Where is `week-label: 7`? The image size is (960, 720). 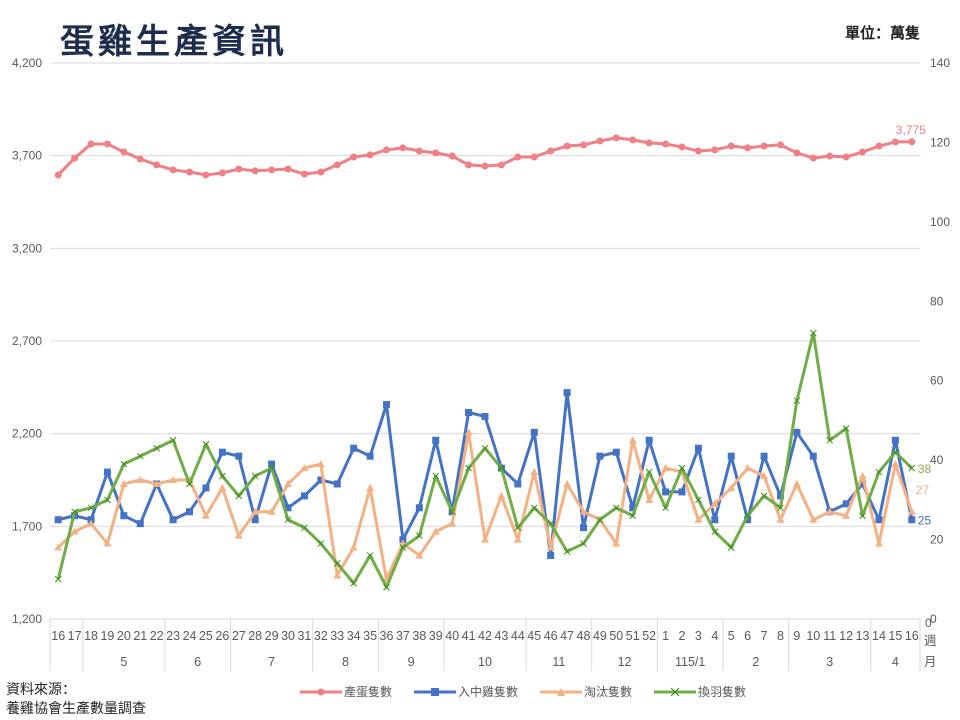 week-label: 7 is located at coordinates (764, 636).